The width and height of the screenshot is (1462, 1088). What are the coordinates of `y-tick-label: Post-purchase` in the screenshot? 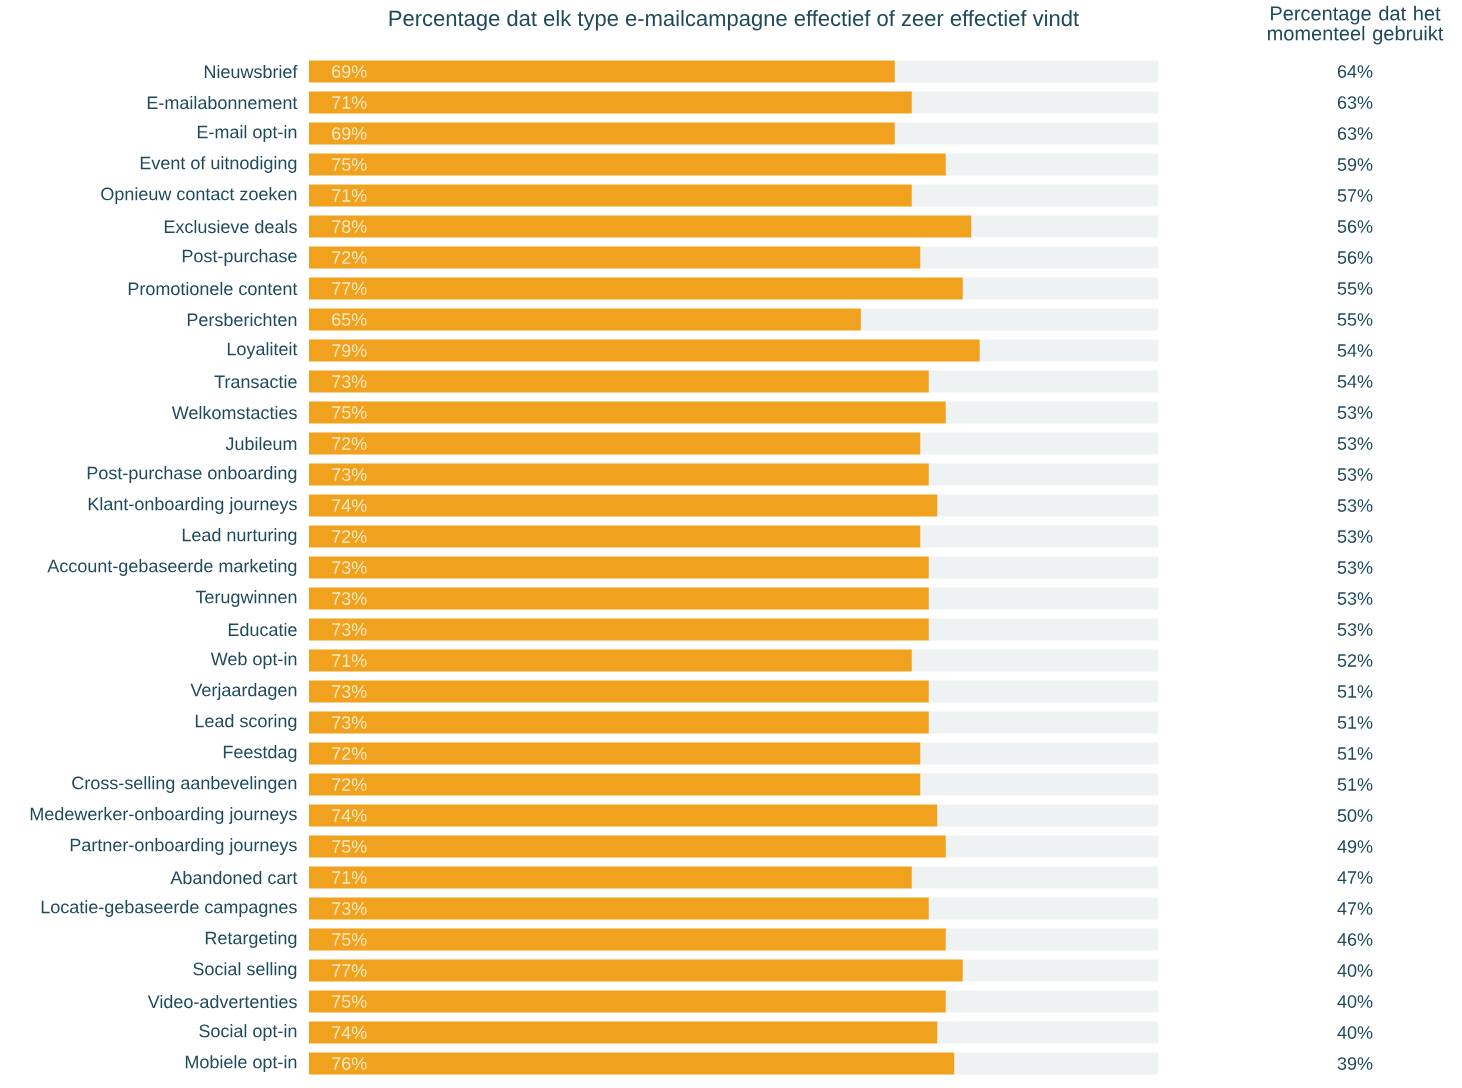 It's located at (239, 257).